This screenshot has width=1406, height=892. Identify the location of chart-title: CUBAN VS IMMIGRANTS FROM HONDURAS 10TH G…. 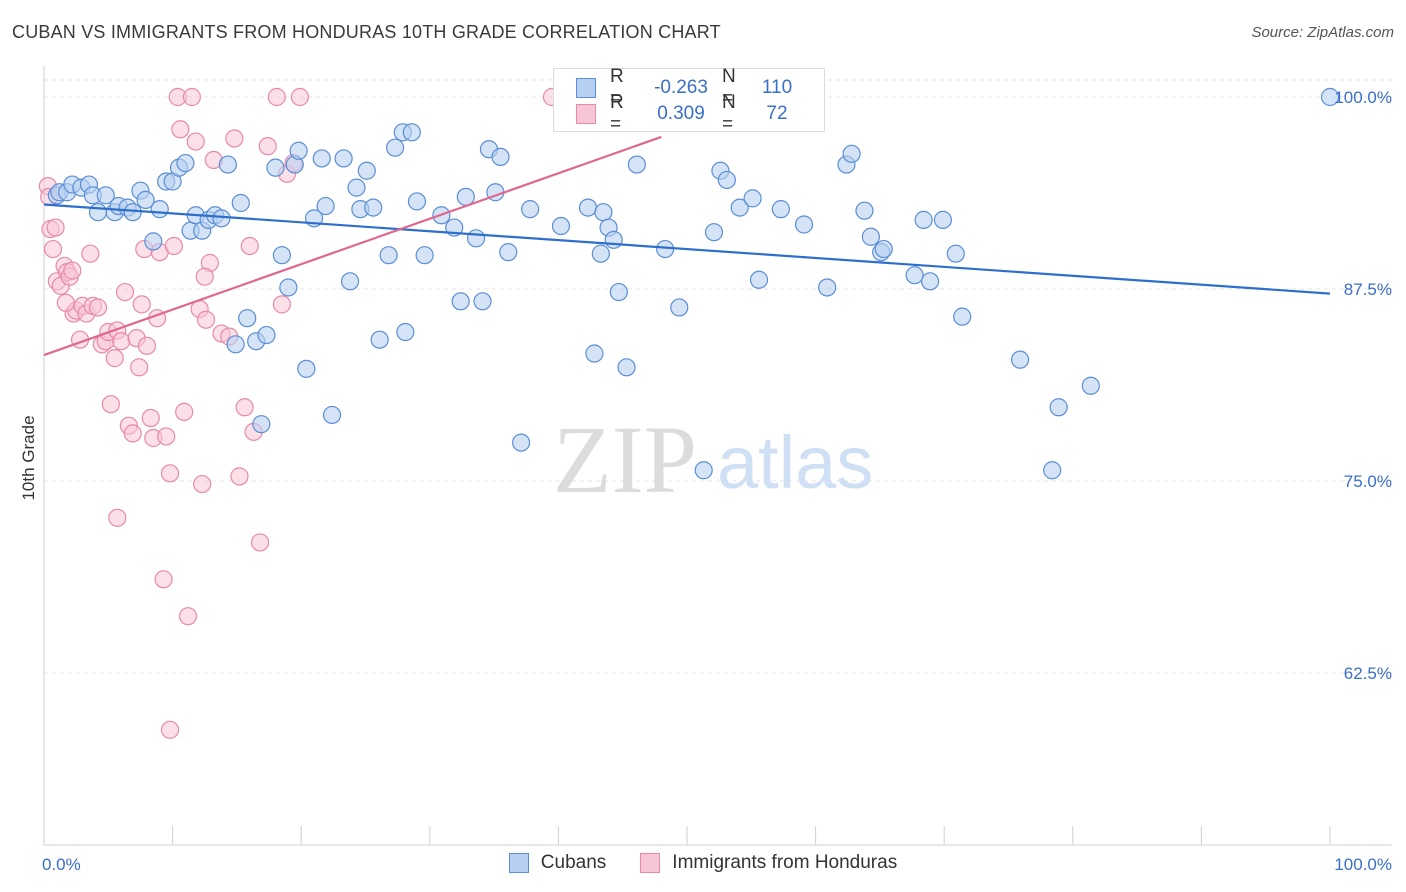
(366, 32).